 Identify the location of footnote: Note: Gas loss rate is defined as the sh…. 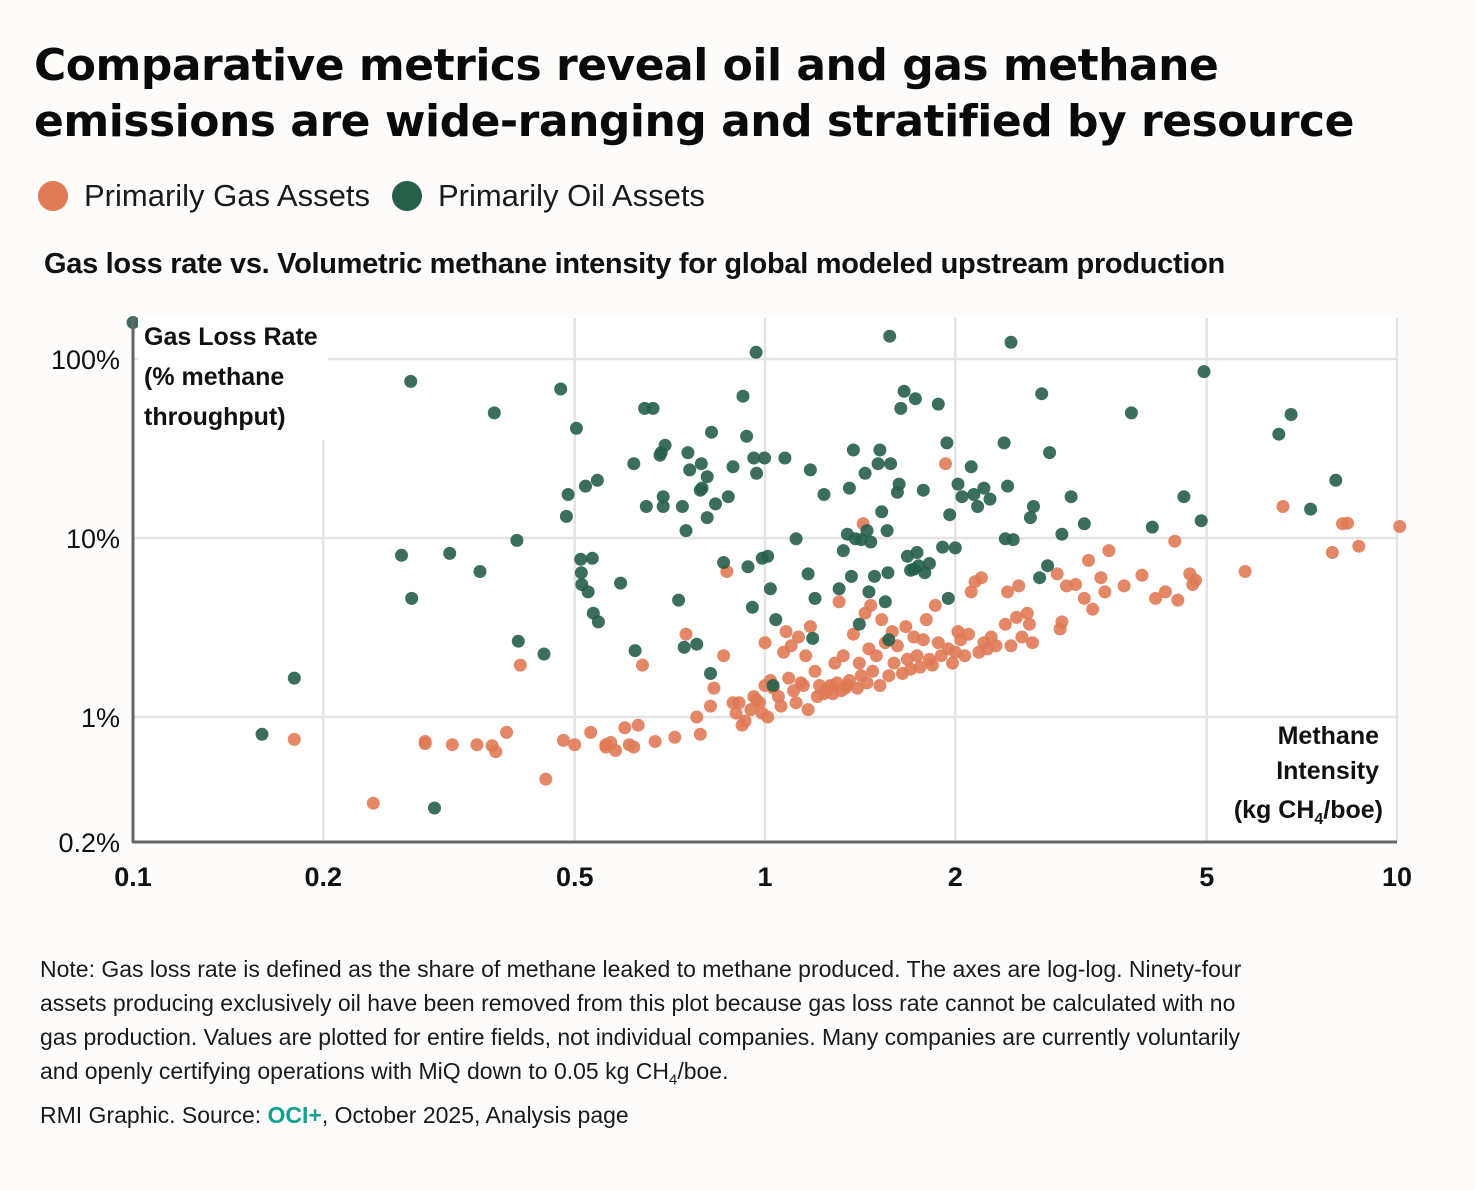
(740, 1025).